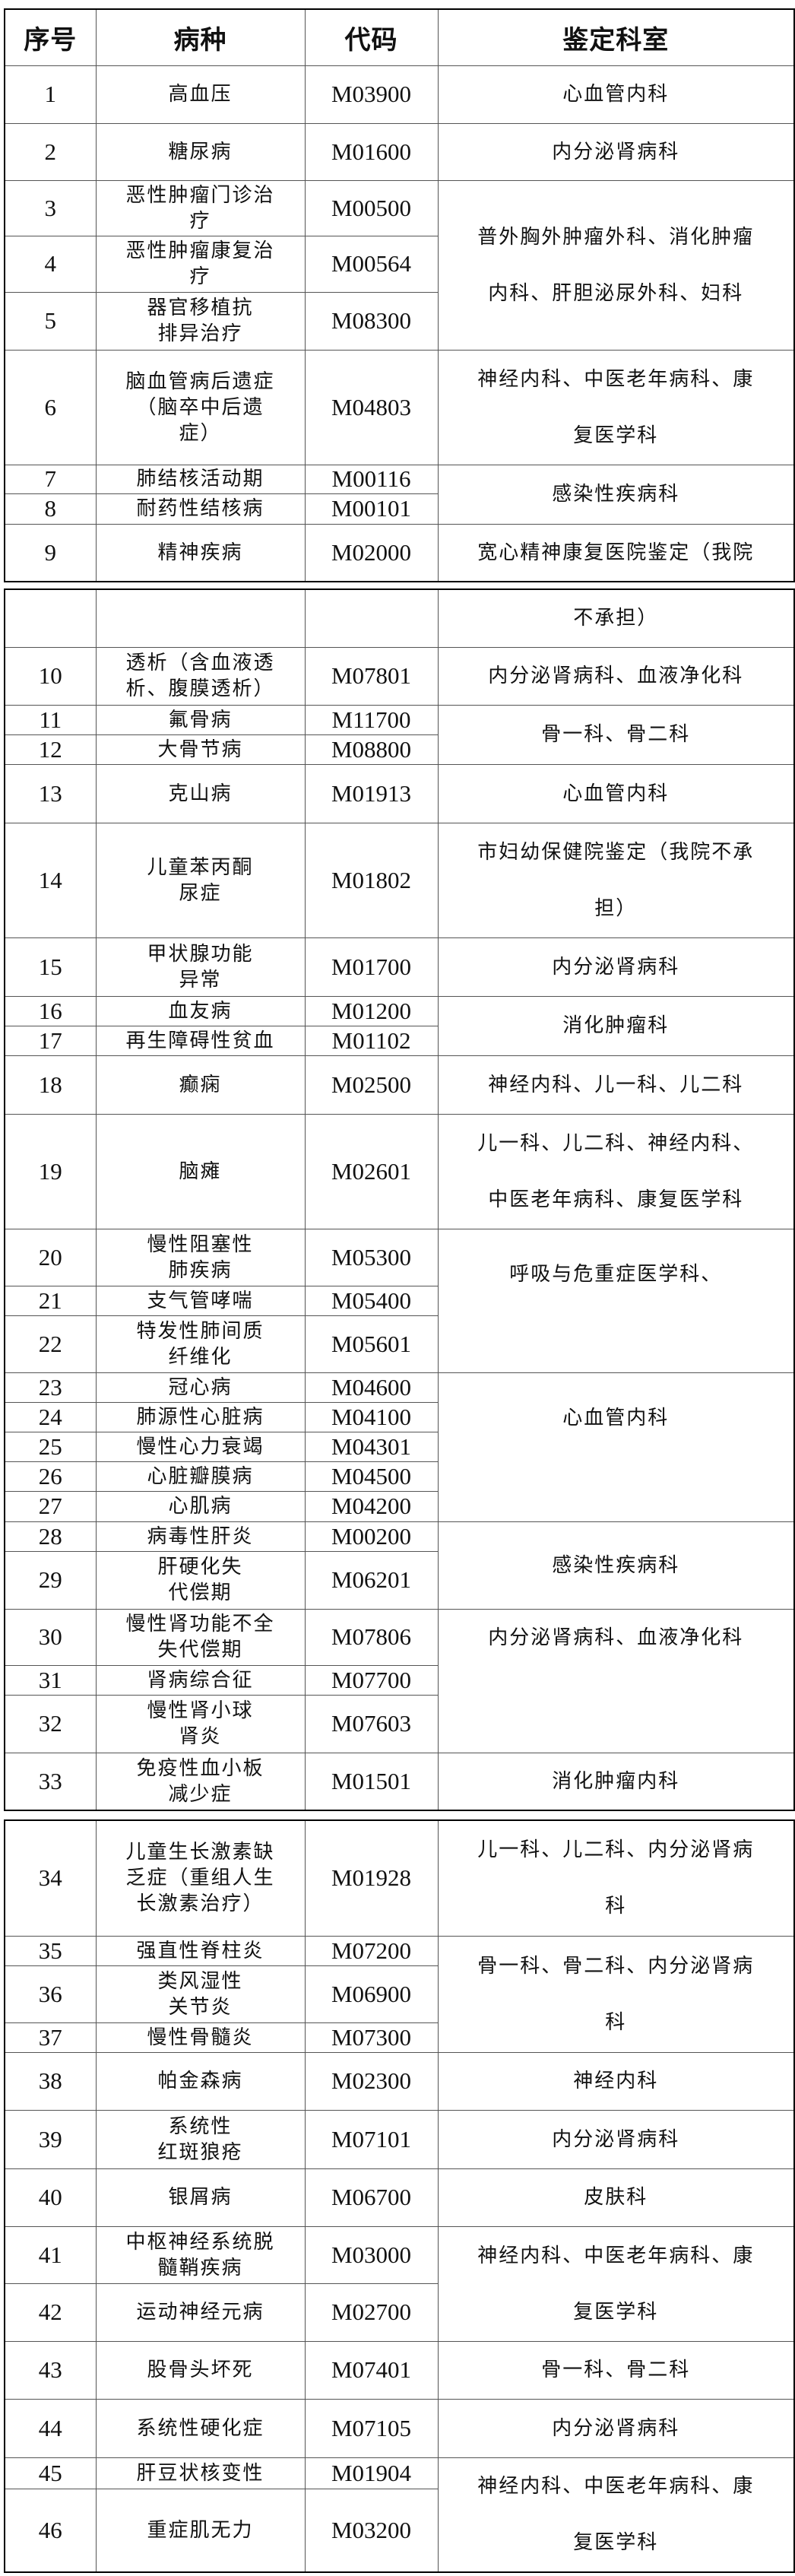  I want to click on disease-name: 甲状腺功能 异常, so click(200, 967).